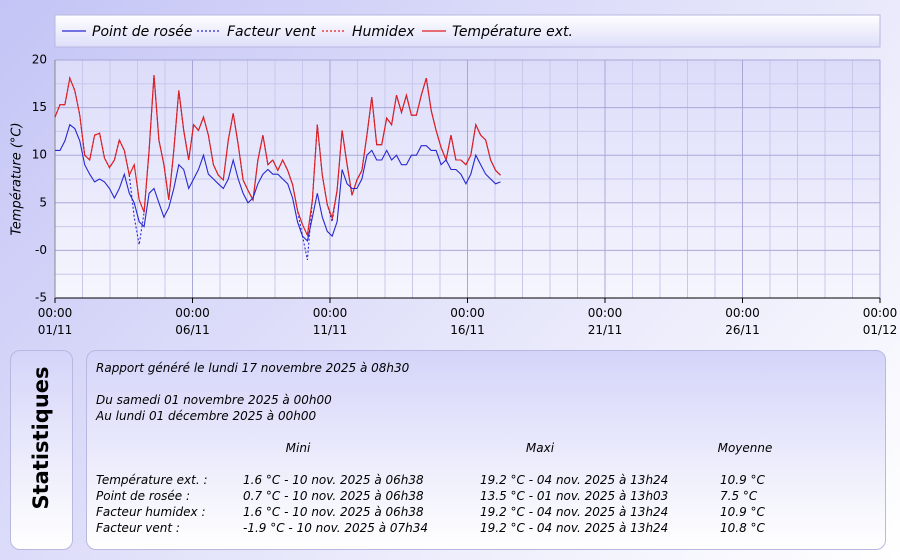 The image size is (900, 560). Describe the element at coordinates (574, 496) in the screenshot. I see `stat-value: 13.5 °C - 01 nov. 2025 à 13h03` at that location.